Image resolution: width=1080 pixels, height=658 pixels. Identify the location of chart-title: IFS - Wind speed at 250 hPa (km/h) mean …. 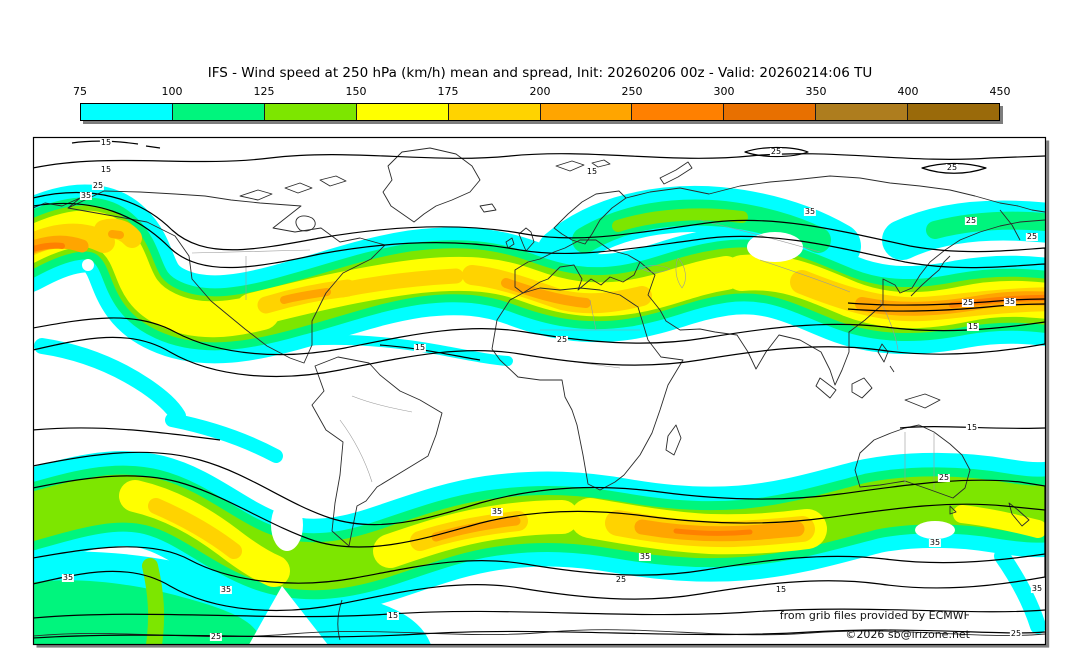
(540, 73).